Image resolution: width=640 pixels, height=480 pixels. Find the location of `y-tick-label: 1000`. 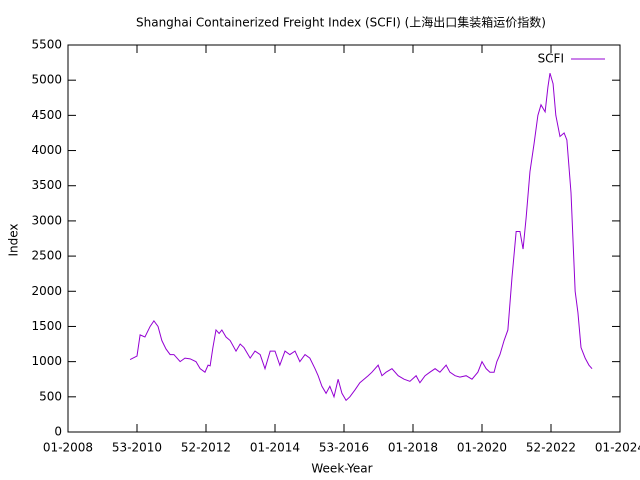

y-tick-label: 1000 is located at coordinates (46, 361).